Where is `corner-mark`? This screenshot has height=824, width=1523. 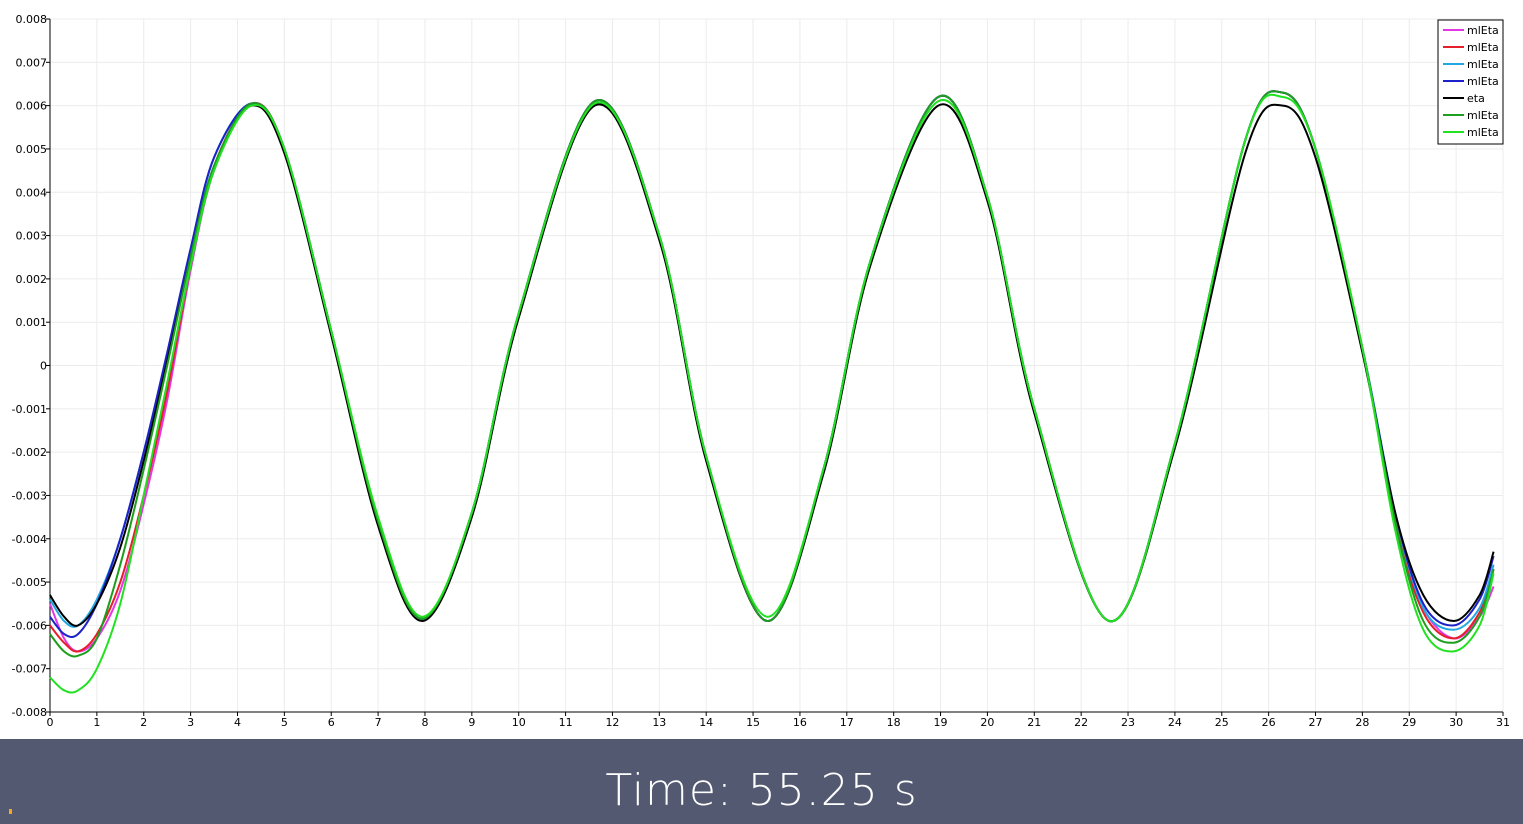 corner-mark is located at coordinates (10, 811).